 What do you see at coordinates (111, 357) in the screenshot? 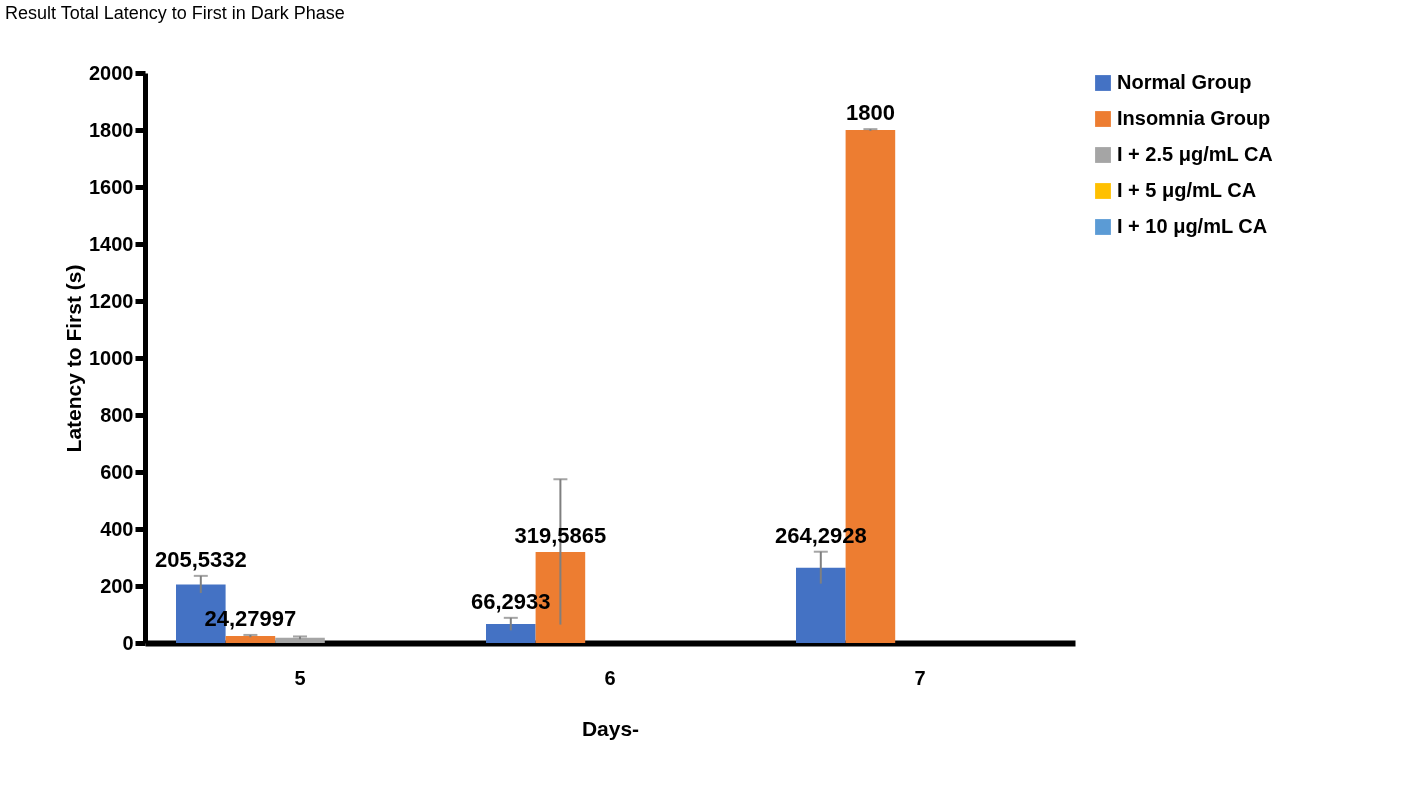
I see `y-tick-label: 1000` at bounding box center [111, 357].